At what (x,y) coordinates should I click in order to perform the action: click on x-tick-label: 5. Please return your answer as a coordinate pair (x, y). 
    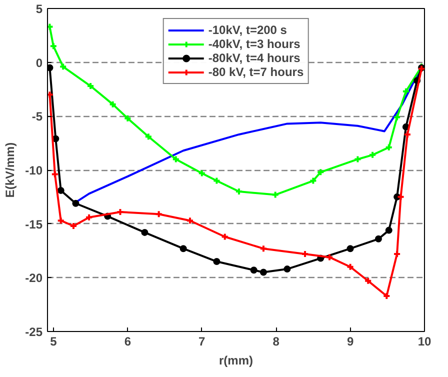
    Looking at the image, I should click on (54, 341).